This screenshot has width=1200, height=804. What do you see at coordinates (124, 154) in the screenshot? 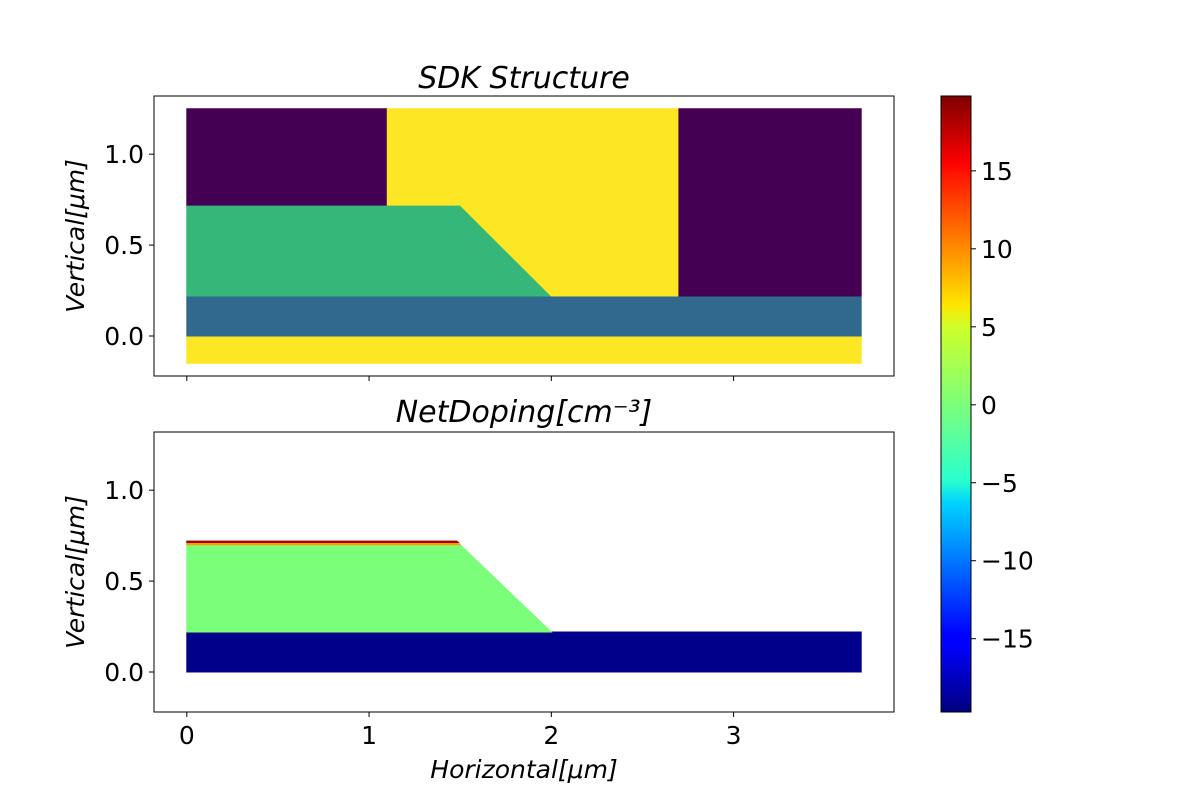
I see `ax0-y-tick-label: 1.0` at bounding box center [124, 154].